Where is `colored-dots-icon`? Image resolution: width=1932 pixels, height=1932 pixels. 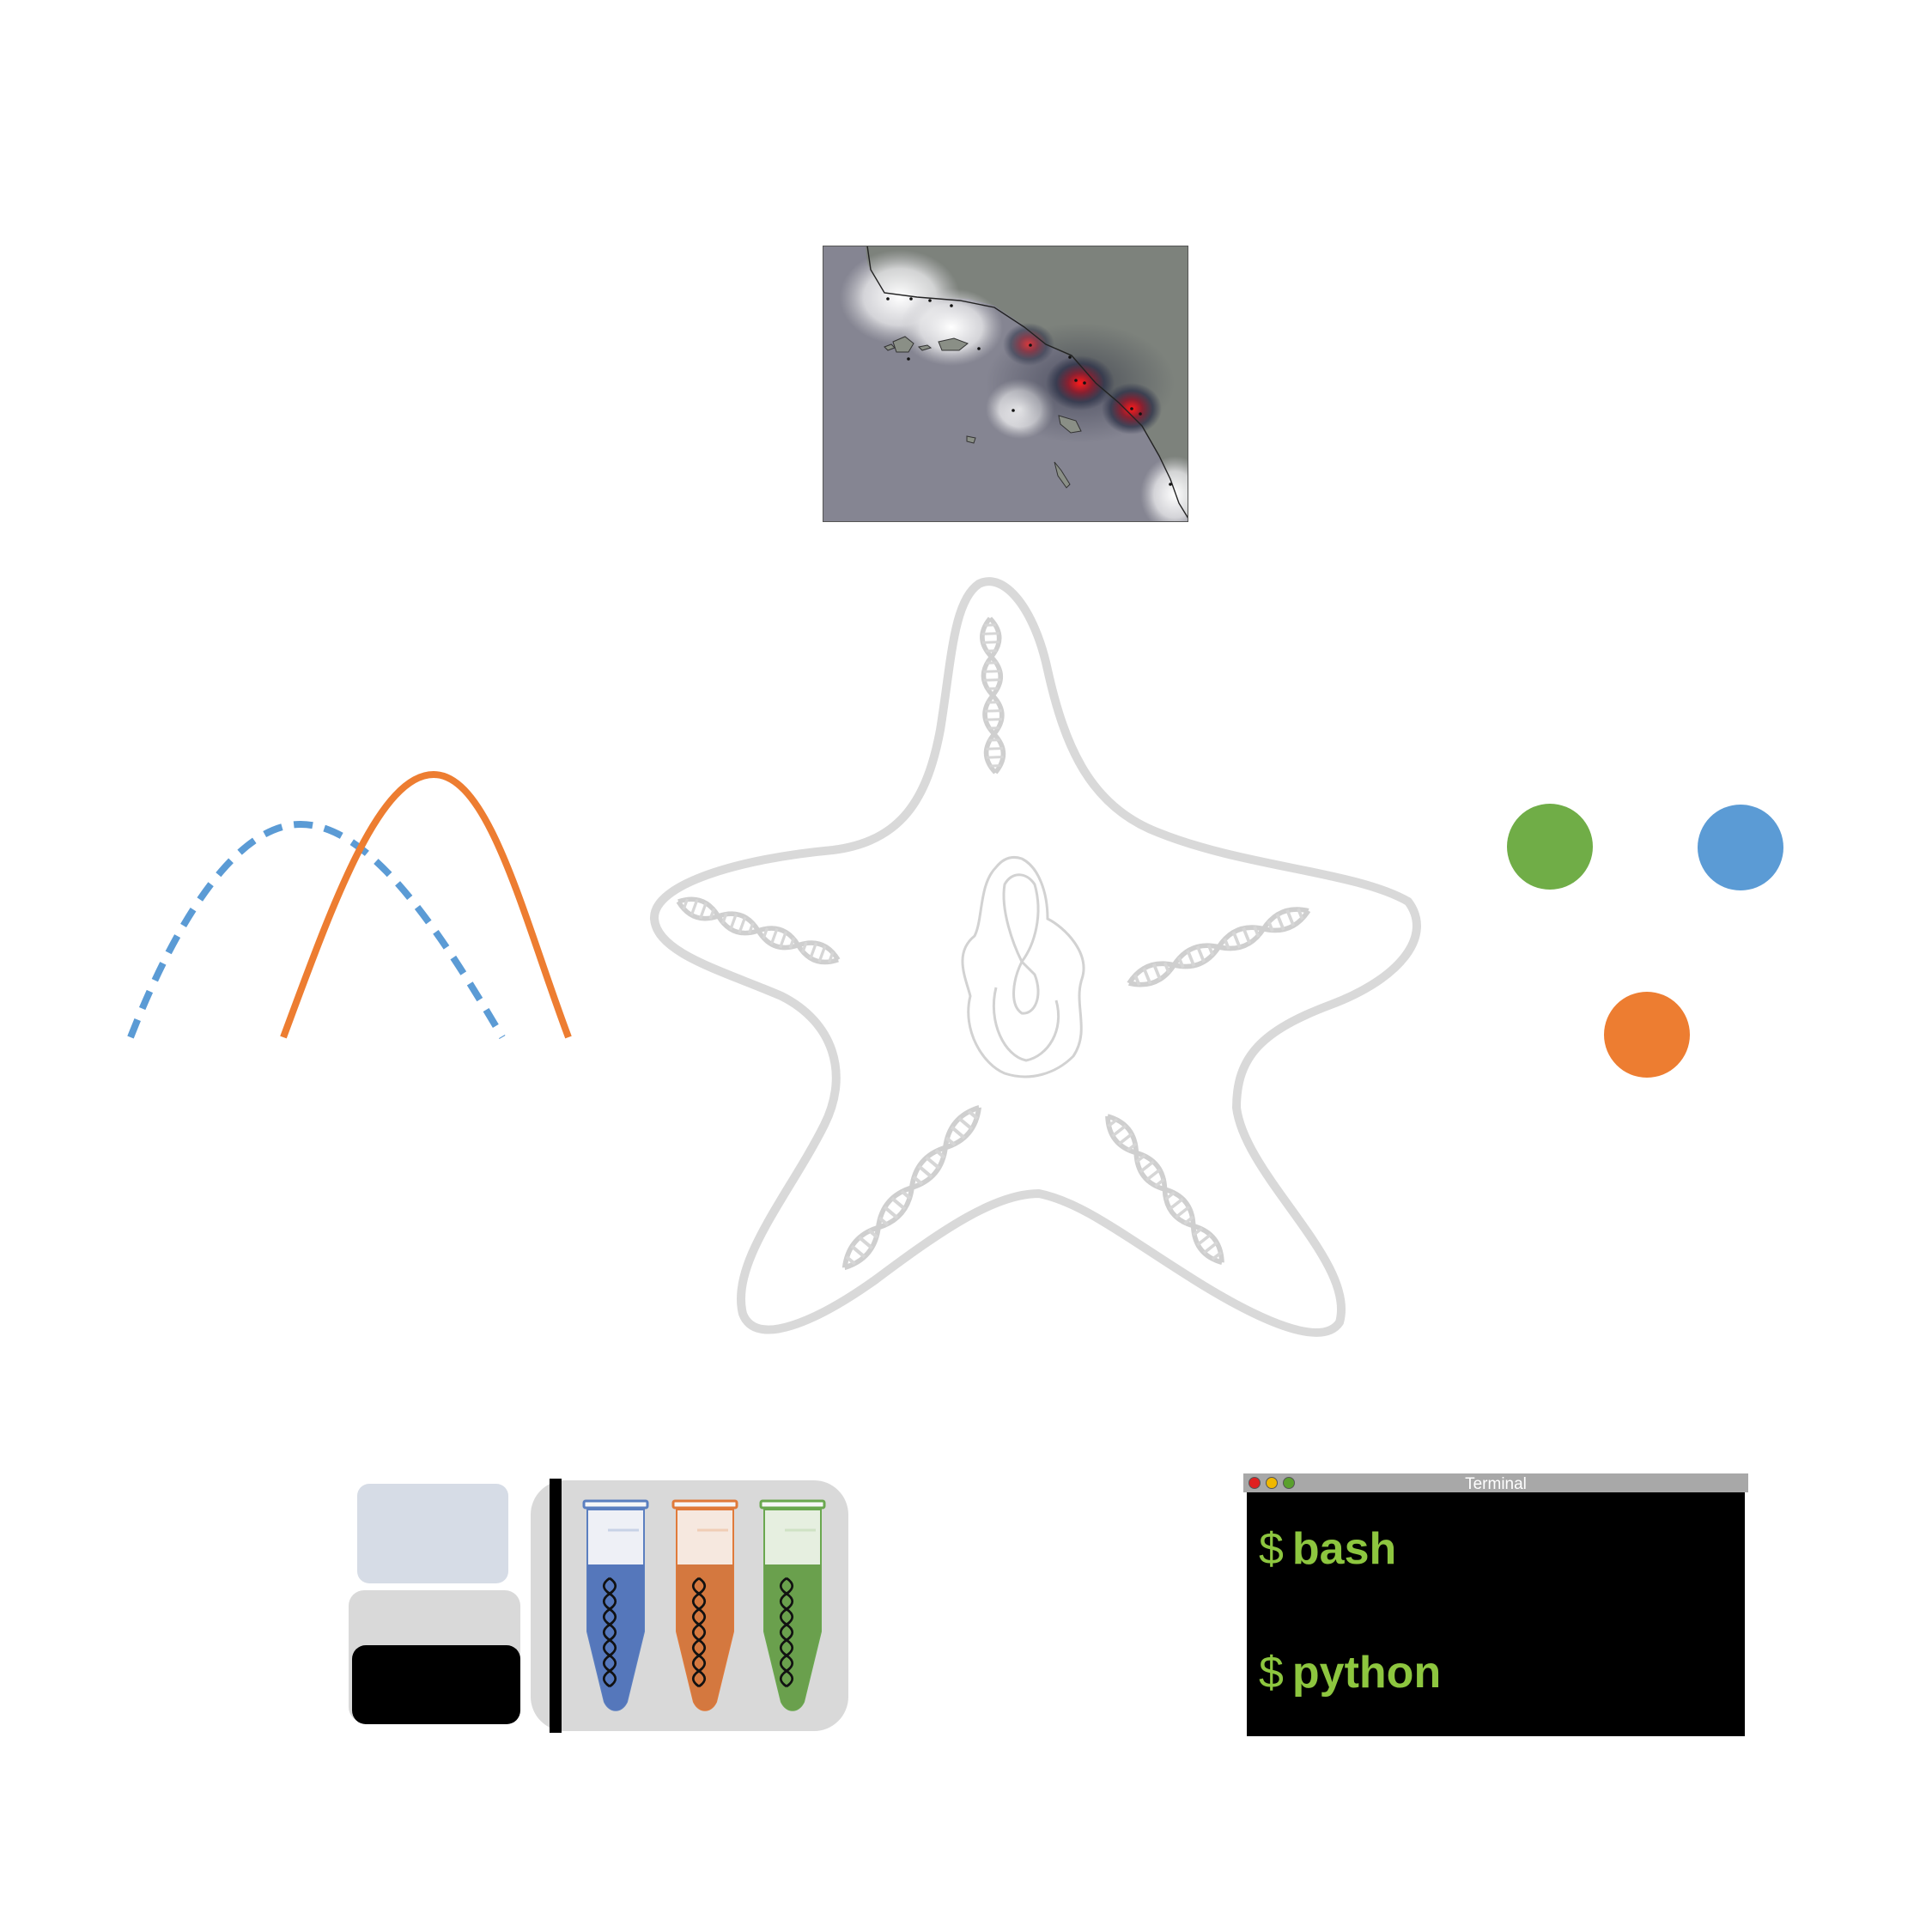
colored-dots-icon is located at coordinates (1649, 946).